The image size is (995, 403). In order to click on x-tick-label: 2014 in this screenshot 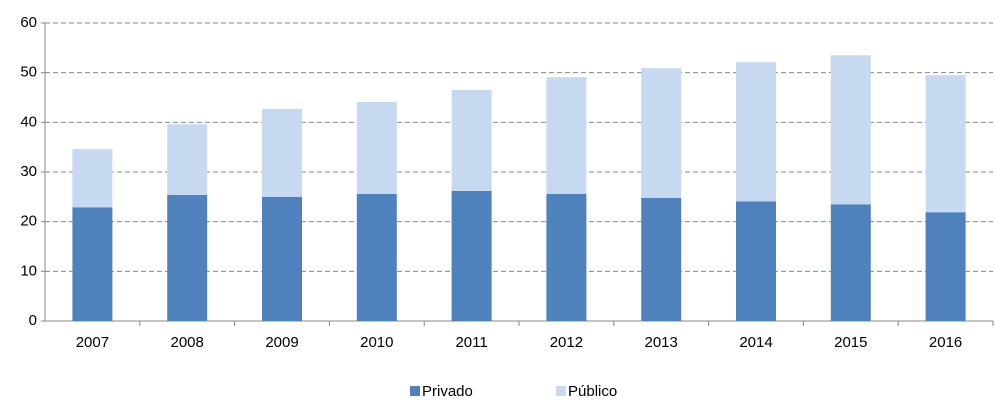, I will do `click(755, 342)`.